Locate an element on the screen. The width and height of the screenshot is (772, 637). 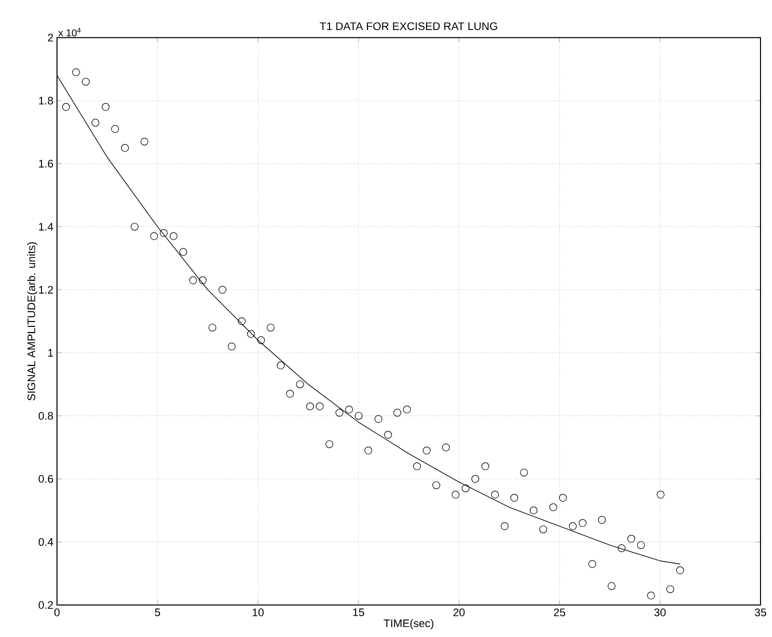
y-tick-label: 1.6 is located at coordinates (46, 164).